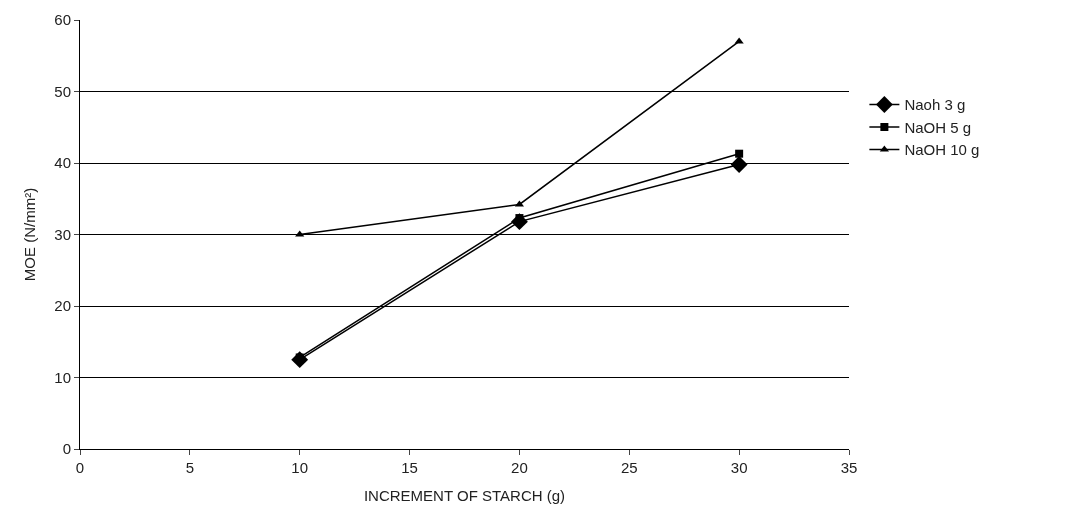 The height and width of the screenshot is (519, 1079). I want to click on x-tick-label: 10, so click(300, 467).